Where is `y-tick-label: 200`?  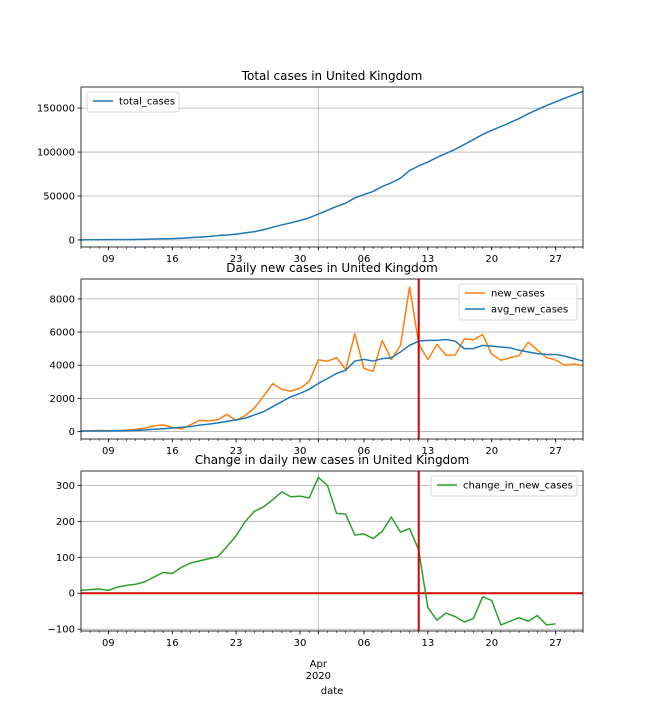
y-tick-label: 200 is located at coordinates (65, 522).